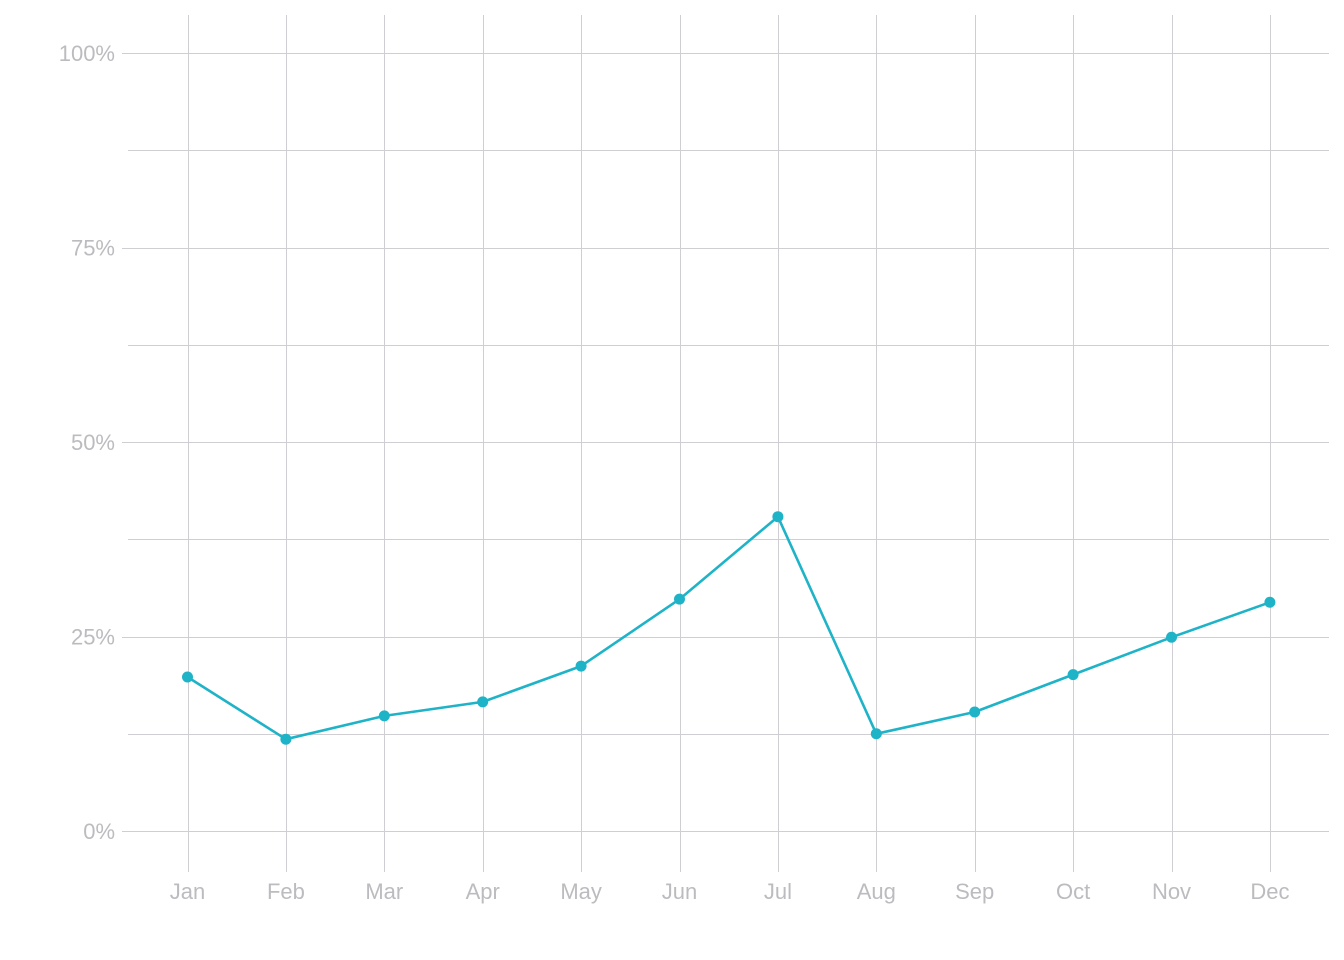  I want to click on x-tick-label: Apr, so click(483, 891).